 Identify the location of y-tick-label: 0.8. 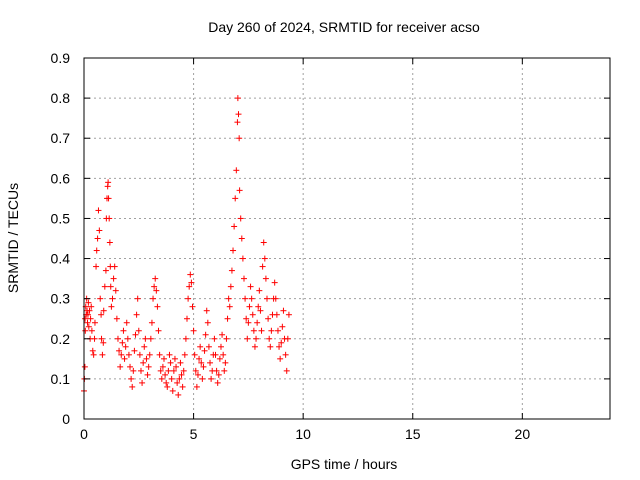
(61, 98).